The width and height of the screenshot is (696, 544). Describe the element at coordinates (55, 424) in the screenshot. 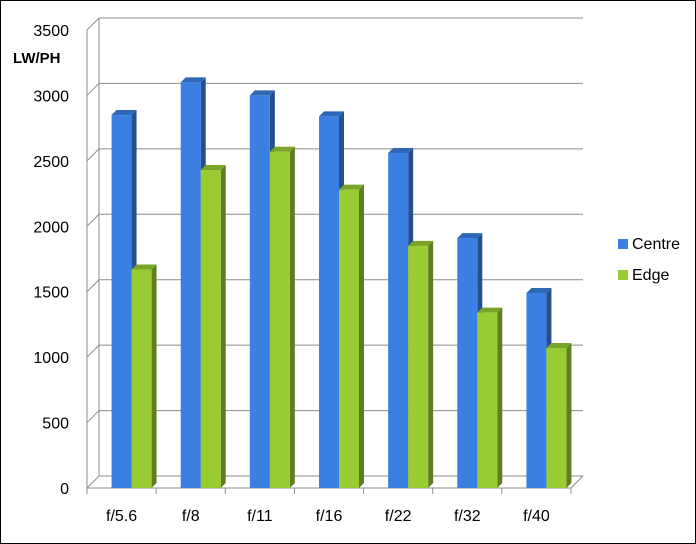

I see `y-tick-label: 500` at that location.